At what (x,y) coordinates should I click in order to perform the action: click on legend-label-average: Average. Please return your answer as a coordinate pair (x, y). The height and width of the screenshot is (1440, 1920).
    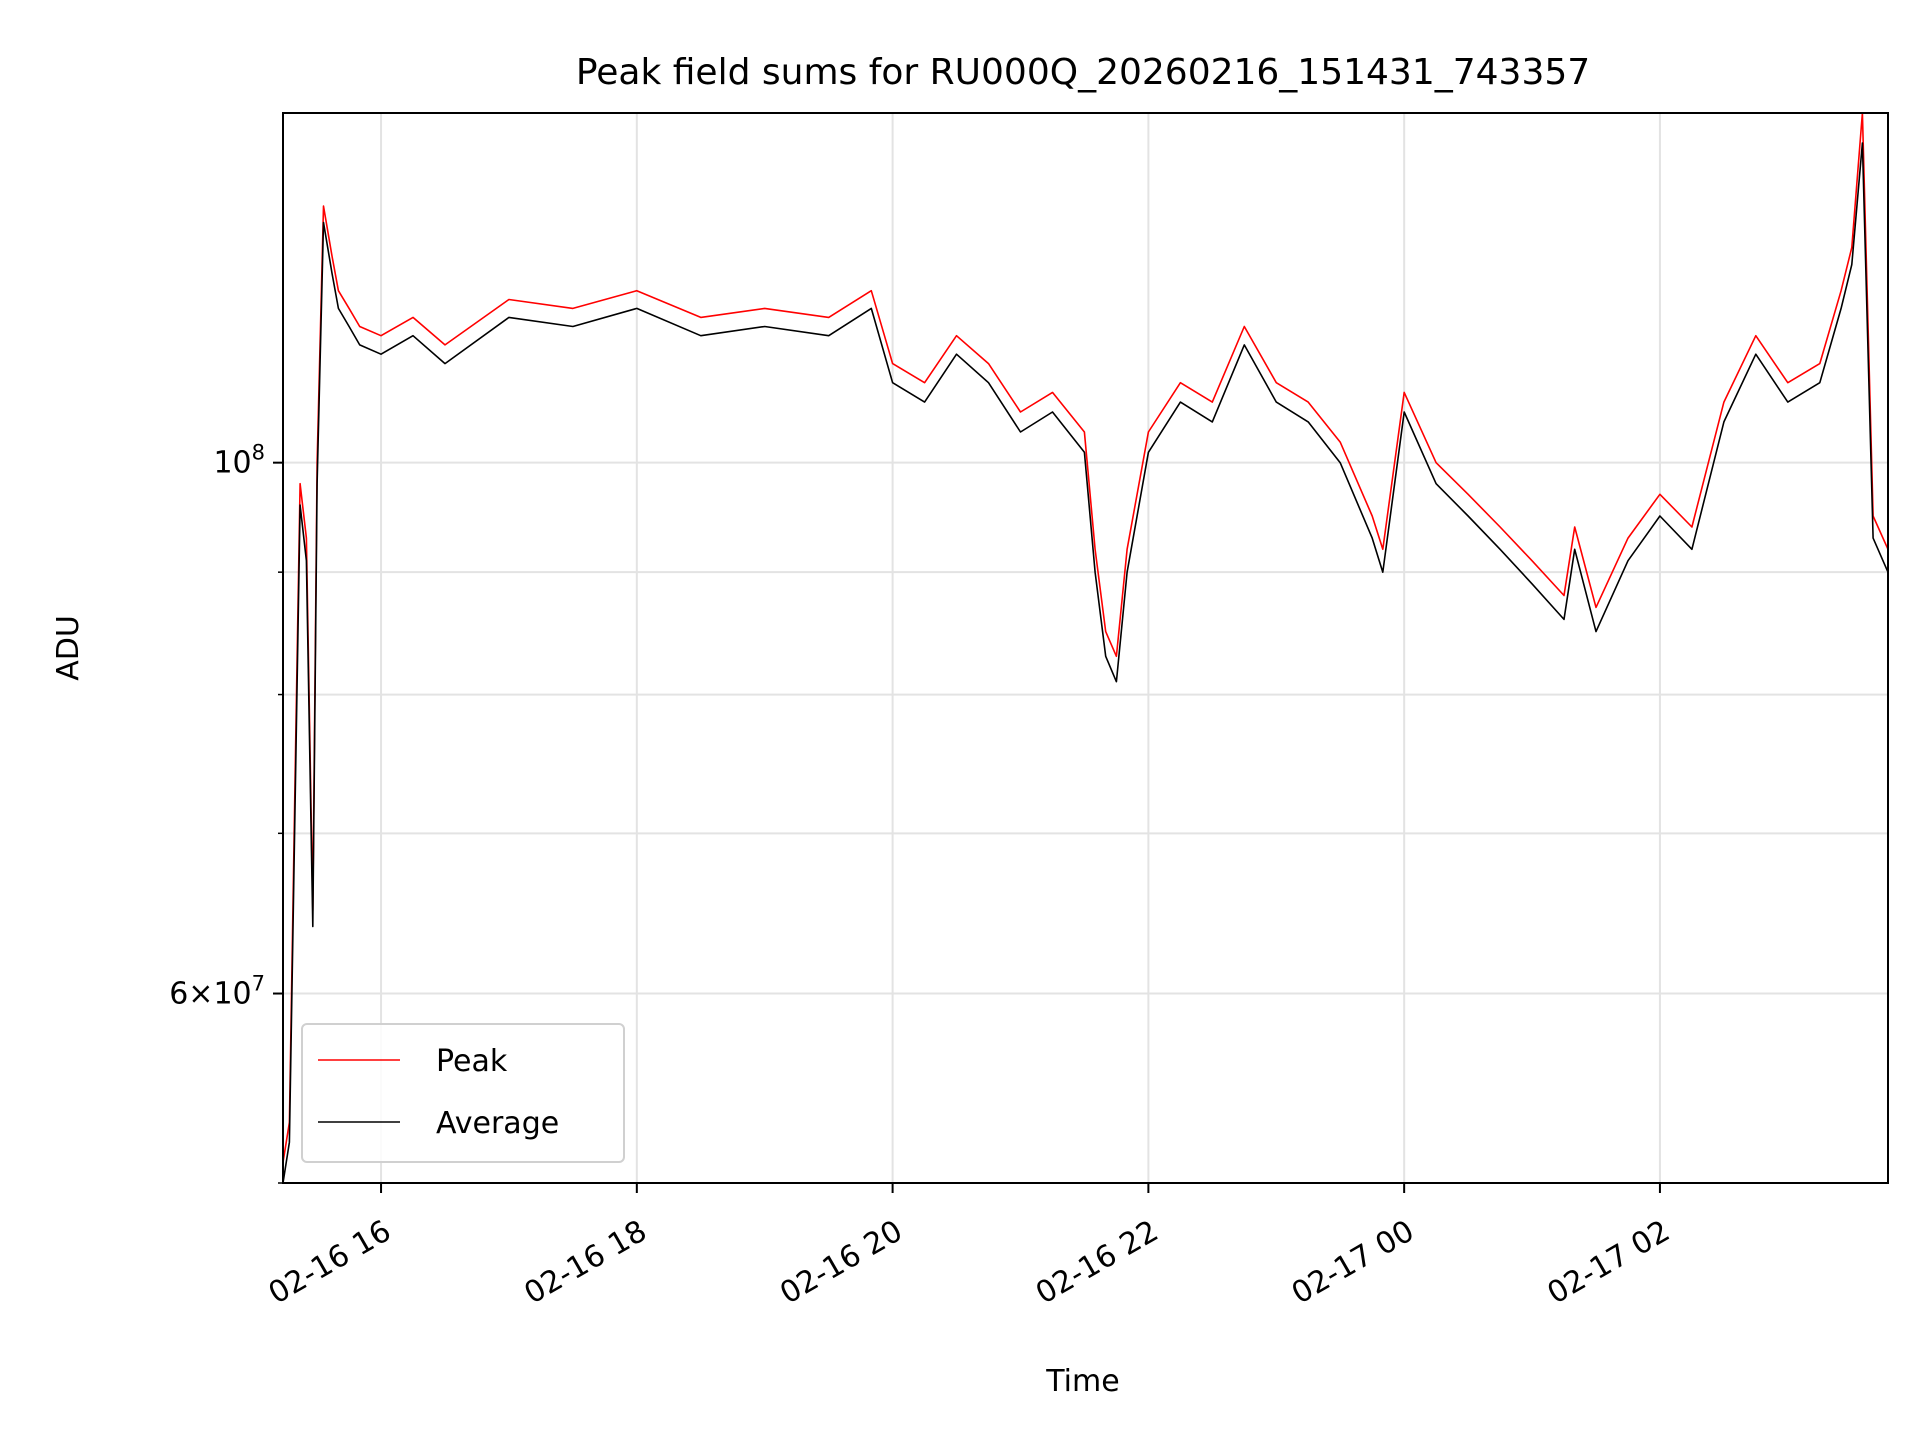
    Looking at the image, I should click on (497, 1123).